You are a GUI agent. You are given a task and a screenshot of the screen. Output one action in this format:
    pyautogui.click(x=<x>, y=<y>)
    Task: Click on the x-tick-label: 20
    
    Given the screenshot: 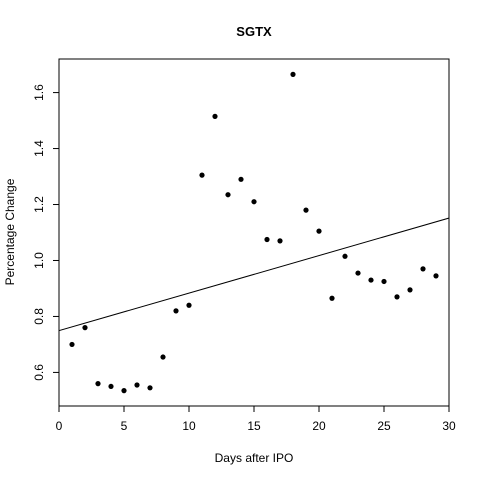 What is the action you would take?
    pyautogui.click(x=319, y=426)
    